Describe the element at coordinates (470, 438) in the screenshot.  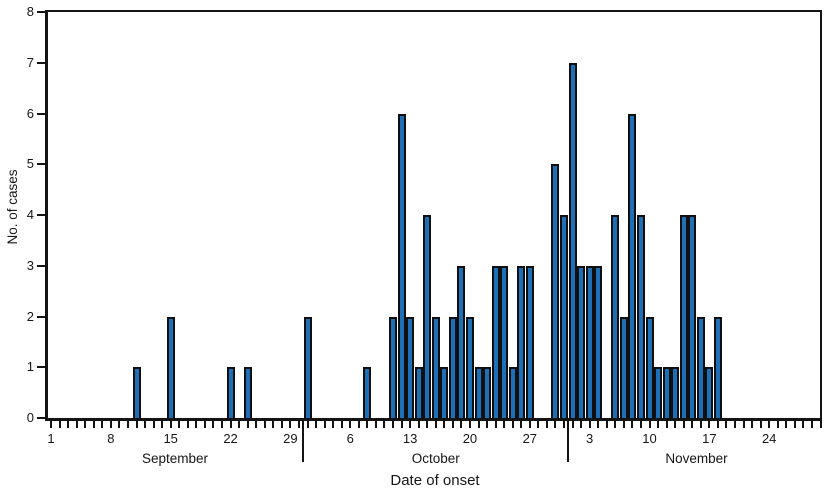
I see `x-axis-tick-label: 20` at that location.